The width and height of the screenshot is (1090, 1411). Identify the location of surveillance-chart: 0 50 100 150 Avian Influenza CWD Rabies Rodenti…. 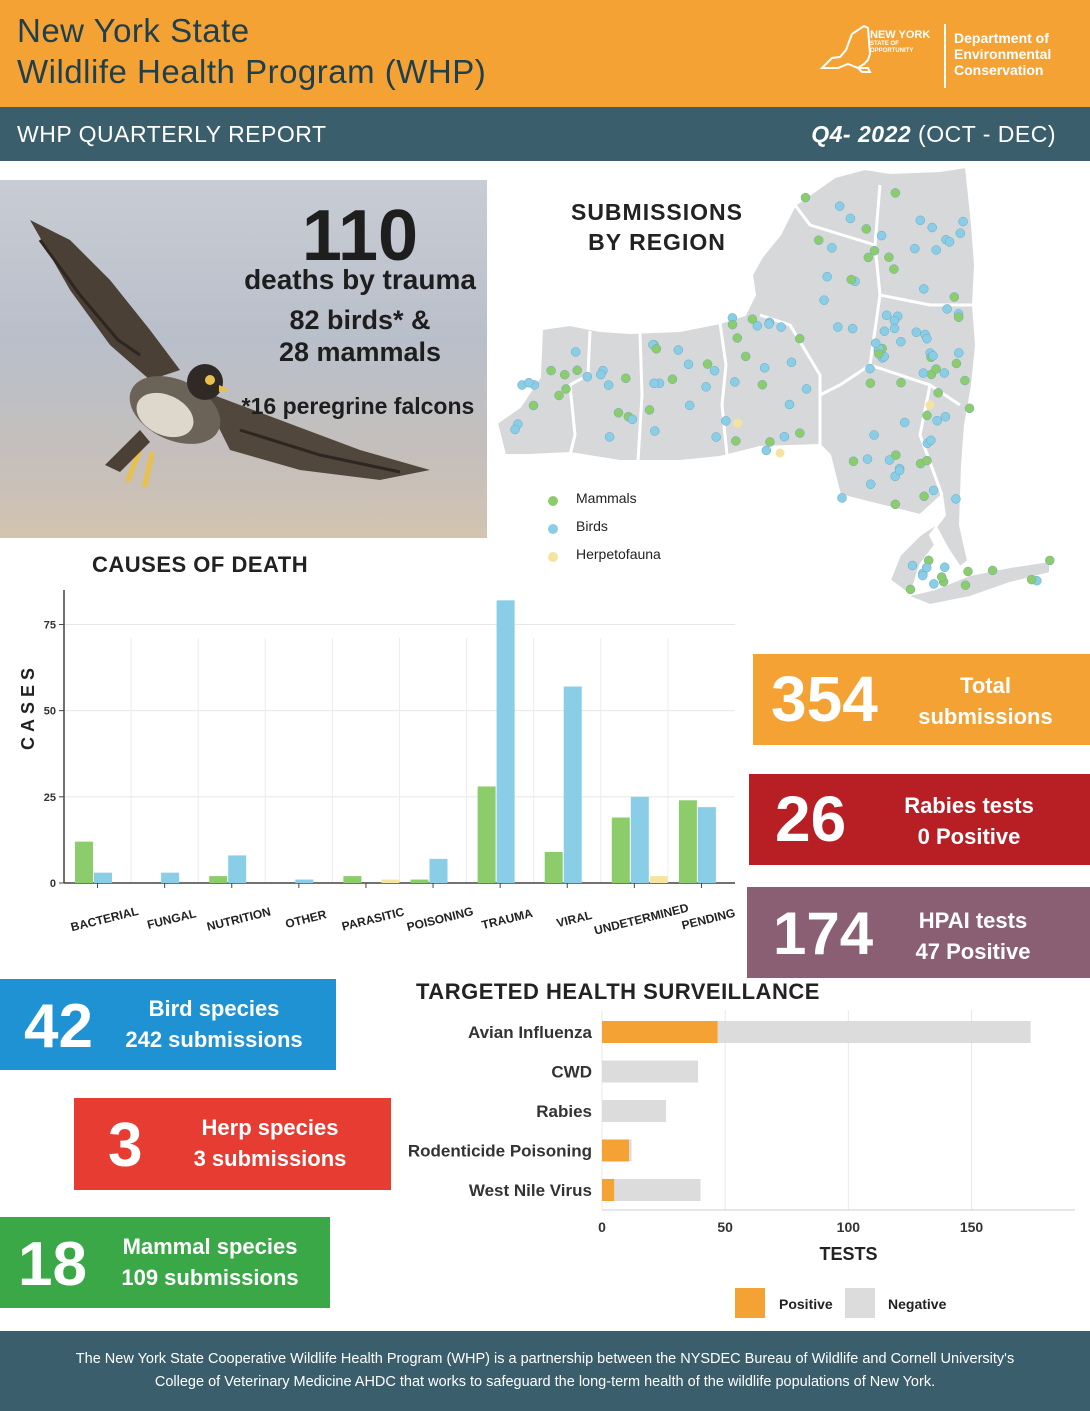
(741, 1137).